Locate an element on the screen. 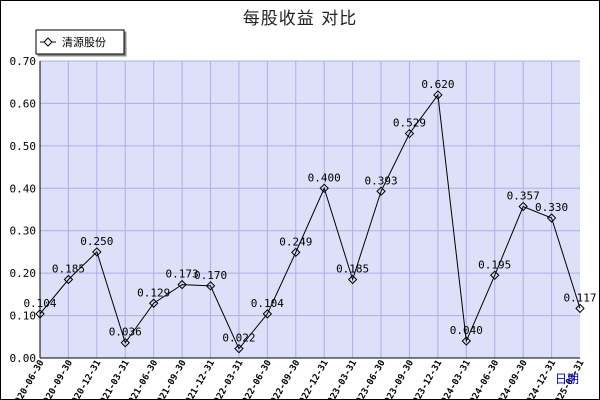 This screenshot has width=600, height=400. y-tick-label: 0.70 is located at coordinates (23, 61).